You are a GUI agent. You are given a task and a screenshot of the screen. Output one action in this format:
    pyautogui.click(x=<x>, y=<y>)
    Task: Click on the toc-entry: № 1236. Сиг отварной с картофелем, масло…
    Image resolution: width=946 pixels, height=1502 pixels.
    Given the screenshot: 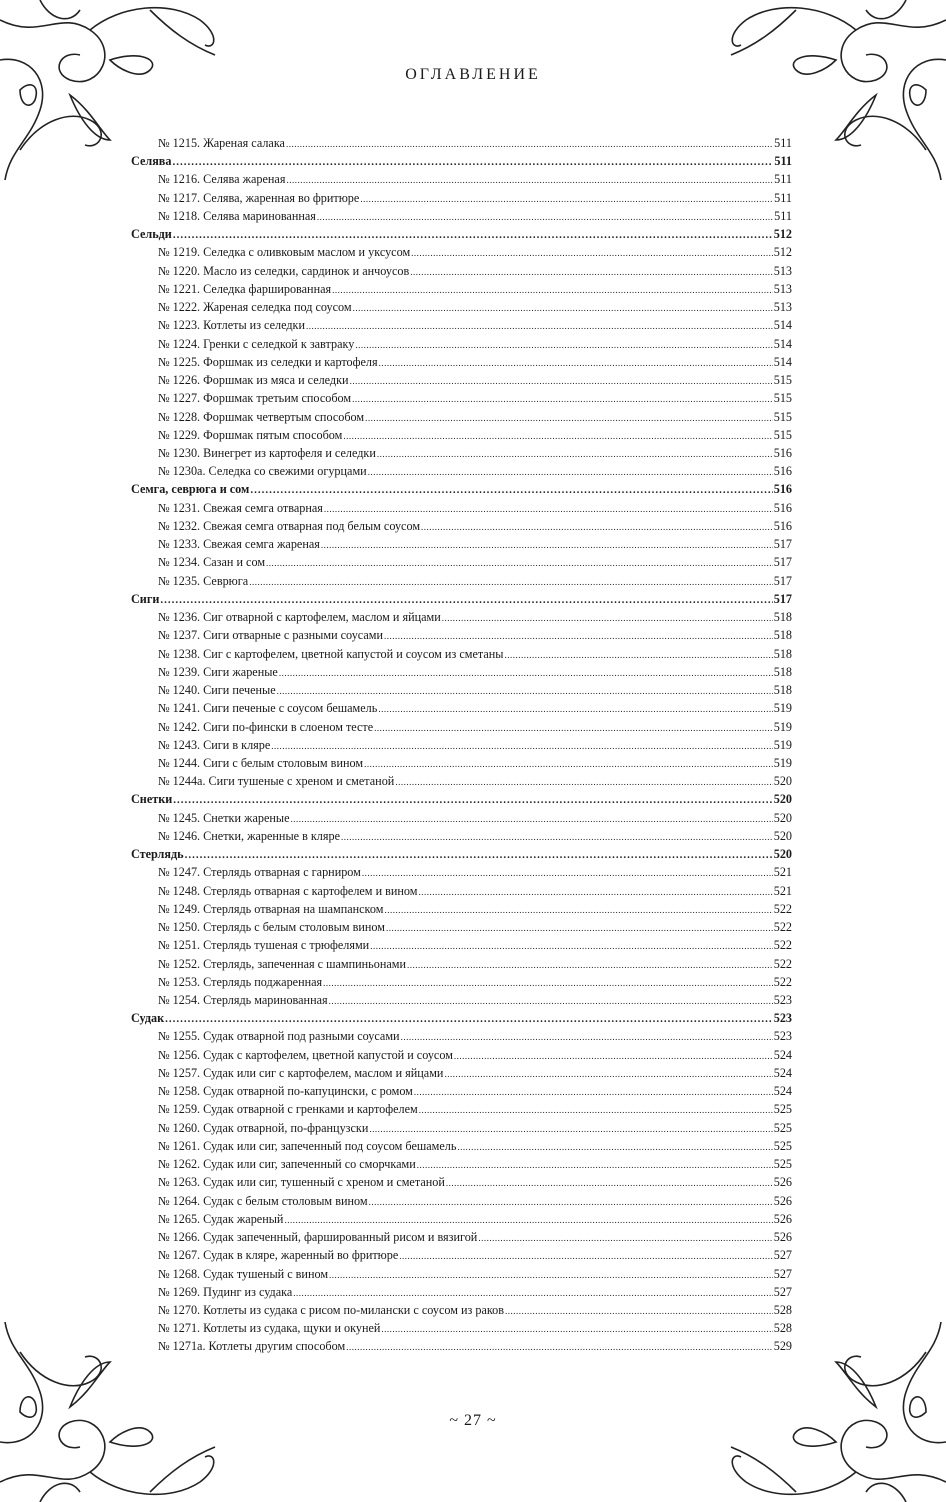 What is the action you would take?
    pyautogui.click(x=461, y=617)
    